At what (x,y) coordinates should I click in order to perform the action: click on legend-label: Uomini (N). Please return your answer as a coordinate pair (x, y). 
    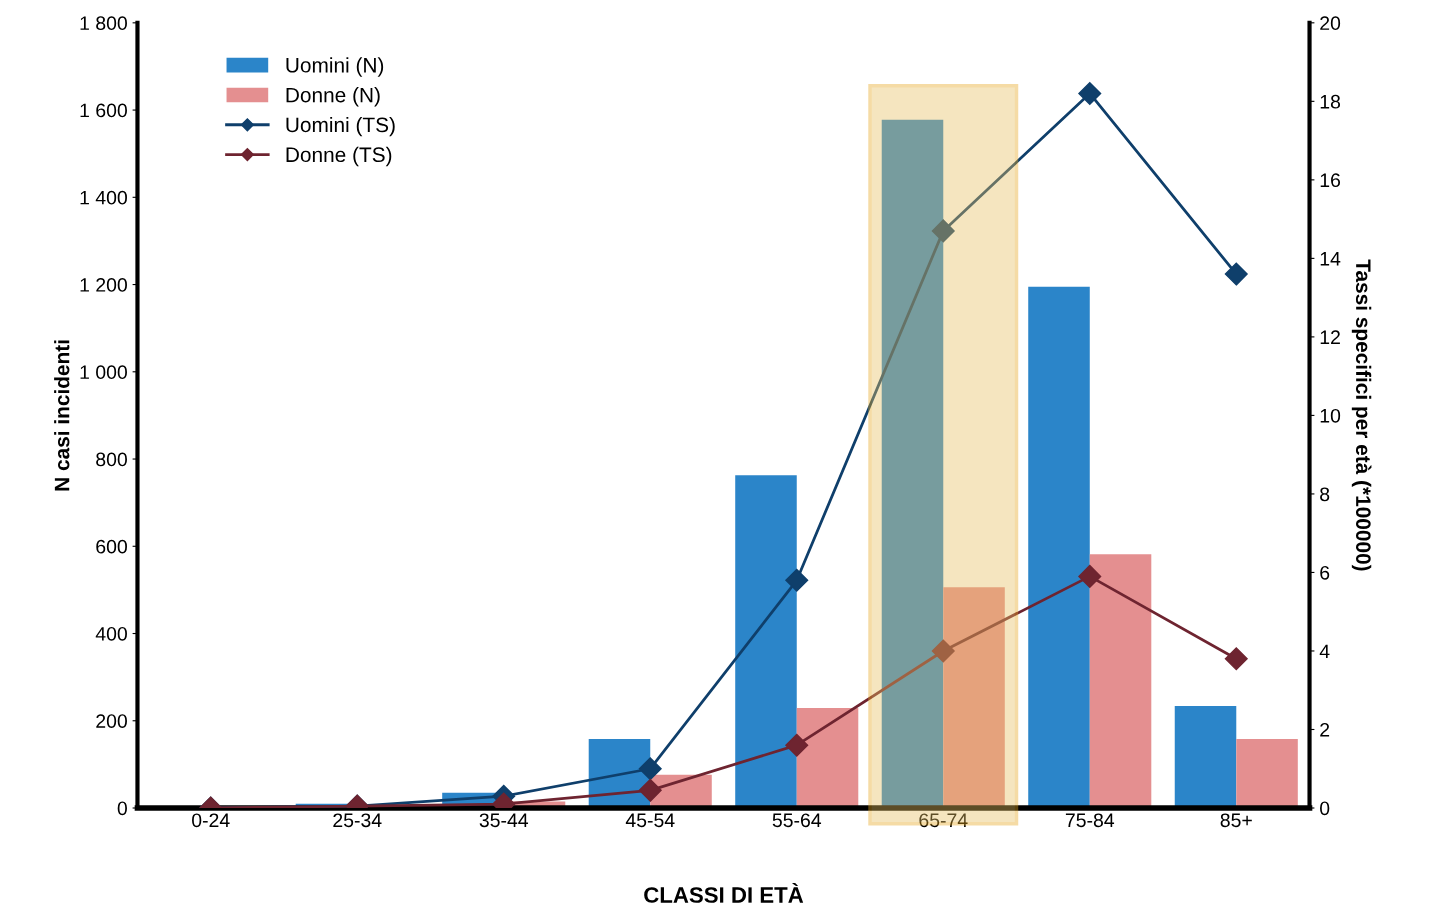
    Looking at the image, I should click on (335, 67).